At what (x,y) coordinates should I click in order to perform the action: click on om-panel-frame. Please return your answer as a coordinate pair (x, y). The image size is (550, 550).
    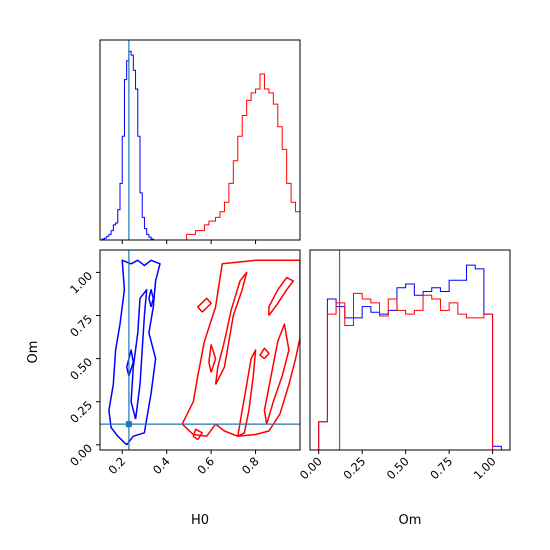
    Looking at the image, I should click on (410, 350).